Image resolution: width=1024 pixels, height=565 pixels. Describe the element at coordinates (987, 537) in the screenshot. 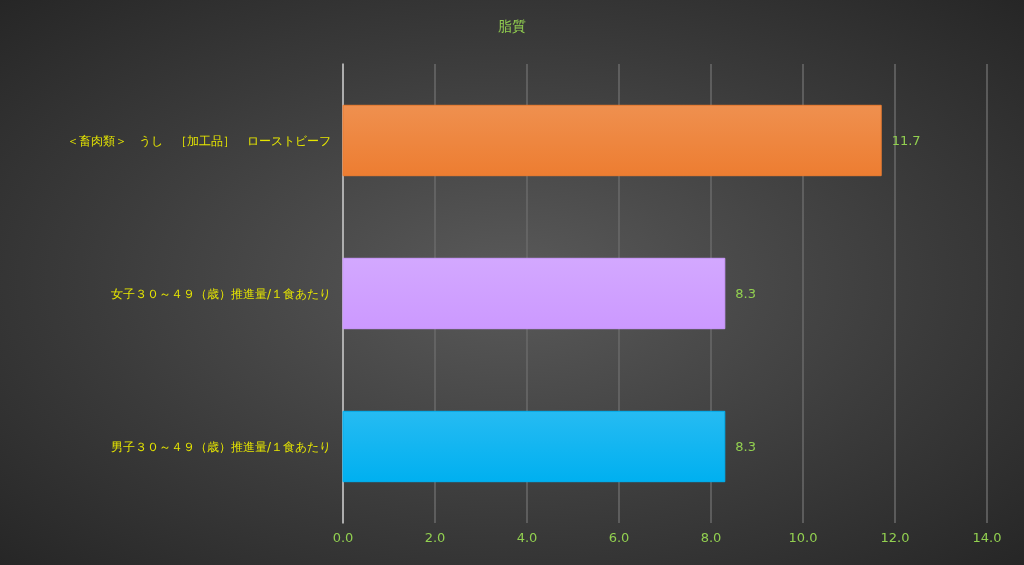

I see `x-tick-label: 14.0` at that location.